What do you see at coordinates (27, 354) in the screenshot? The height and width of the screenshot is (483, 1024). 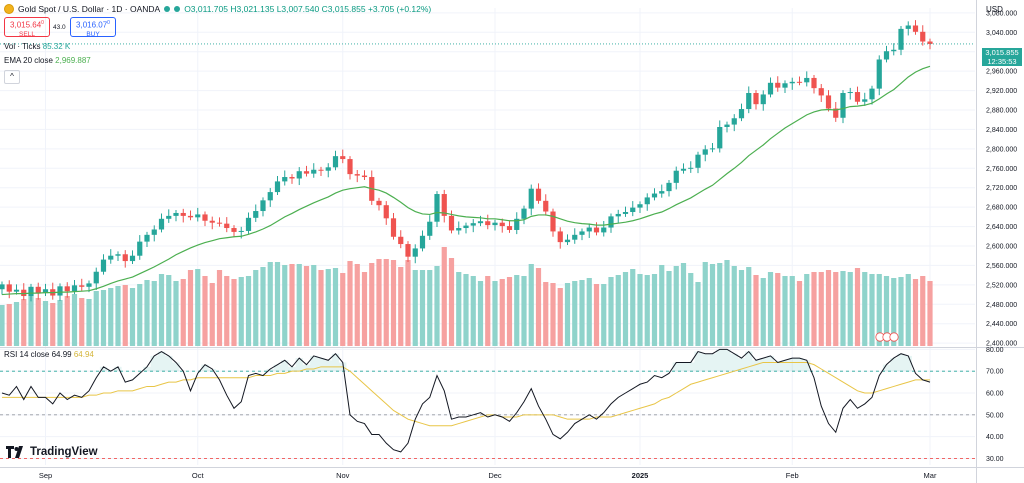 I see `rsi-label: RSI 14 close` at bounding box center [27, 354].